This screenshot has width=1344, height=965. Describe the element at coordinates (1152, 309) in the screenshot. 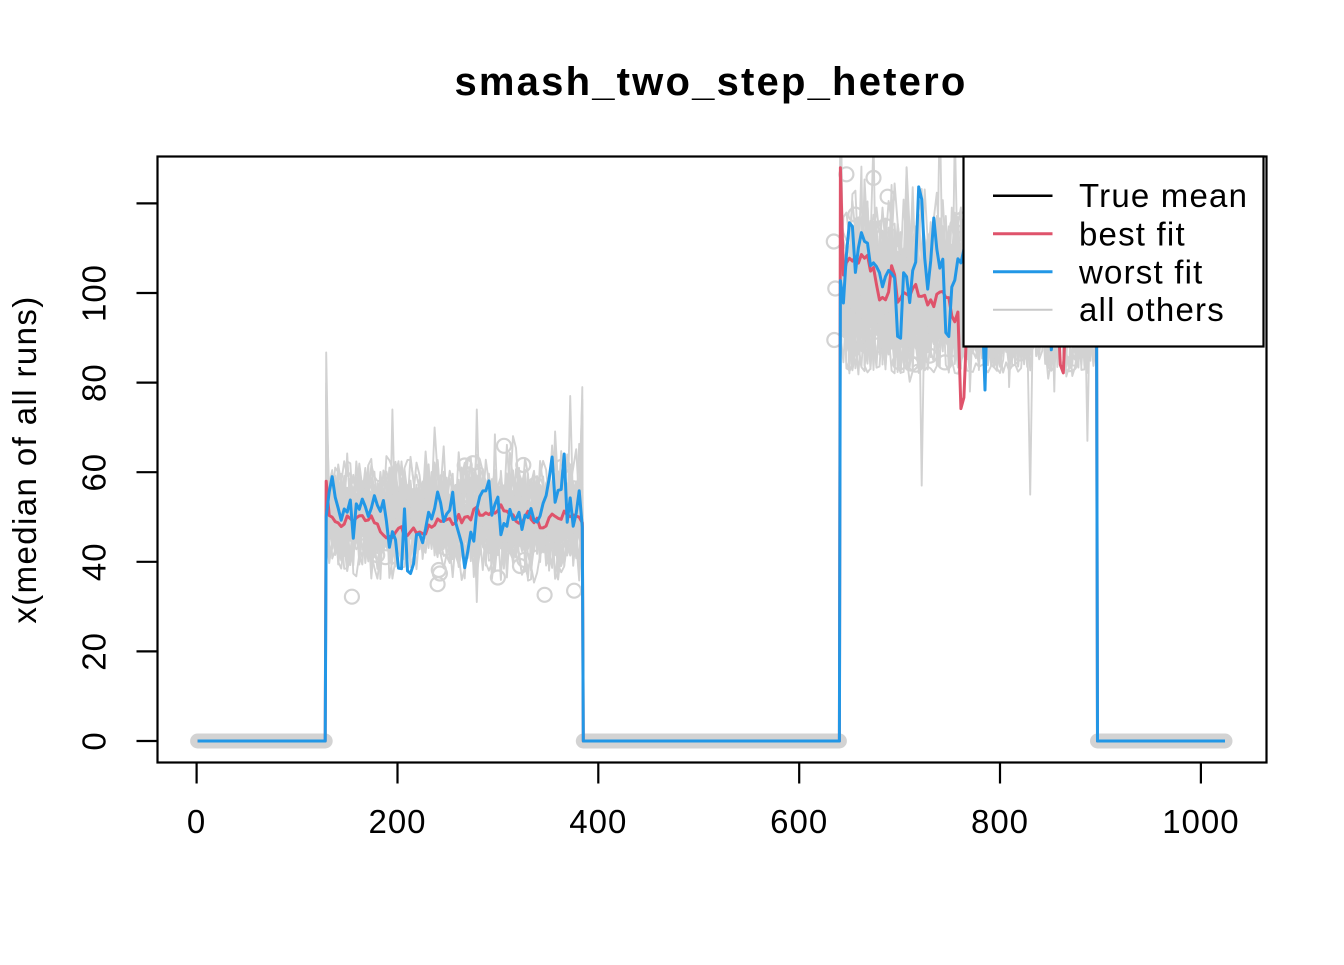

I see `svg-text: all others` at that location.